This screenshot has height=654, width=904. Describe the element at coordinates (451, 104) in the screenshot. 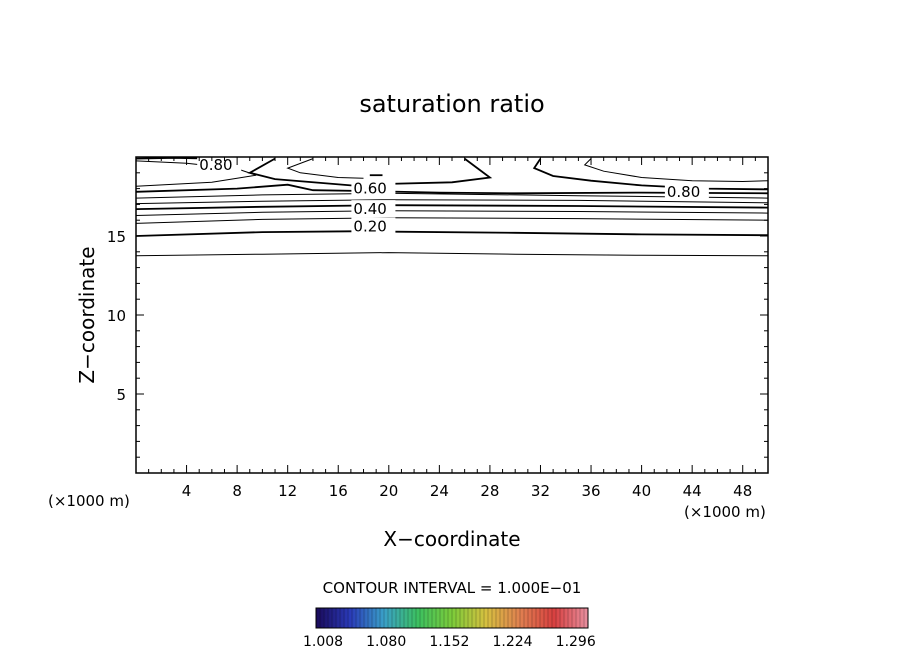

I see `chart-title: saturation ratio` at that location.